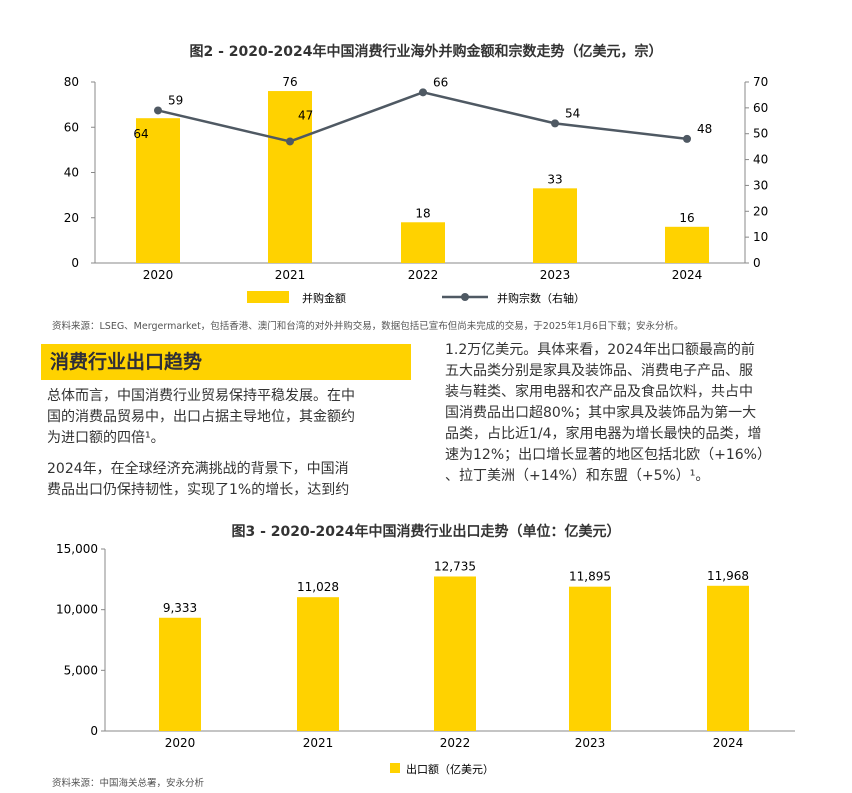  I want to click on left-tick-label: 0, so click(75, 263).